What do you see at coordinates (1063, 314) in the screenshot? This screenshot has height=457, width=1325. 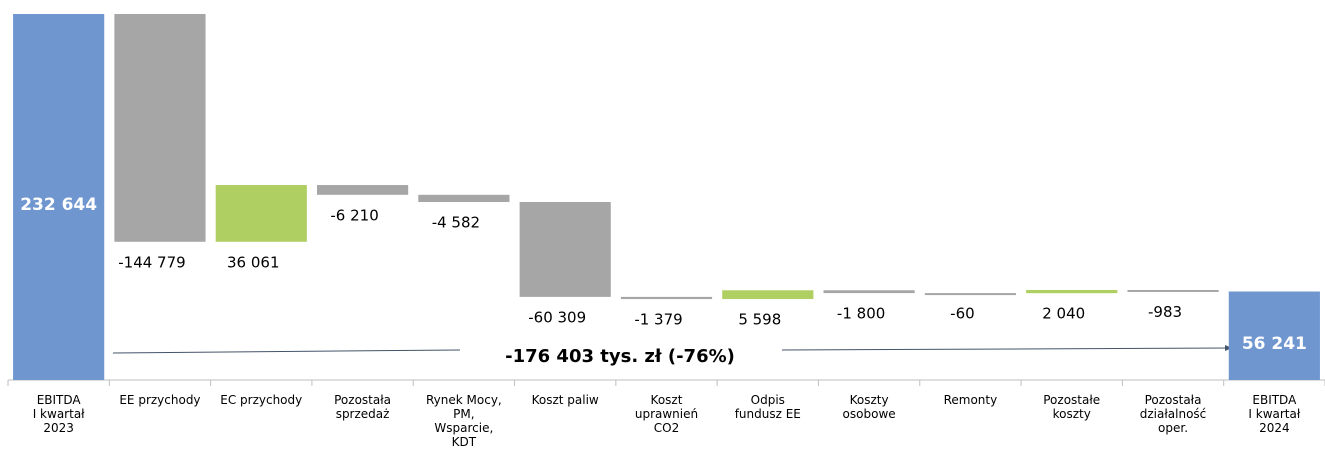 I see `value-label: 2 040` at bounding box center [1063, 314].